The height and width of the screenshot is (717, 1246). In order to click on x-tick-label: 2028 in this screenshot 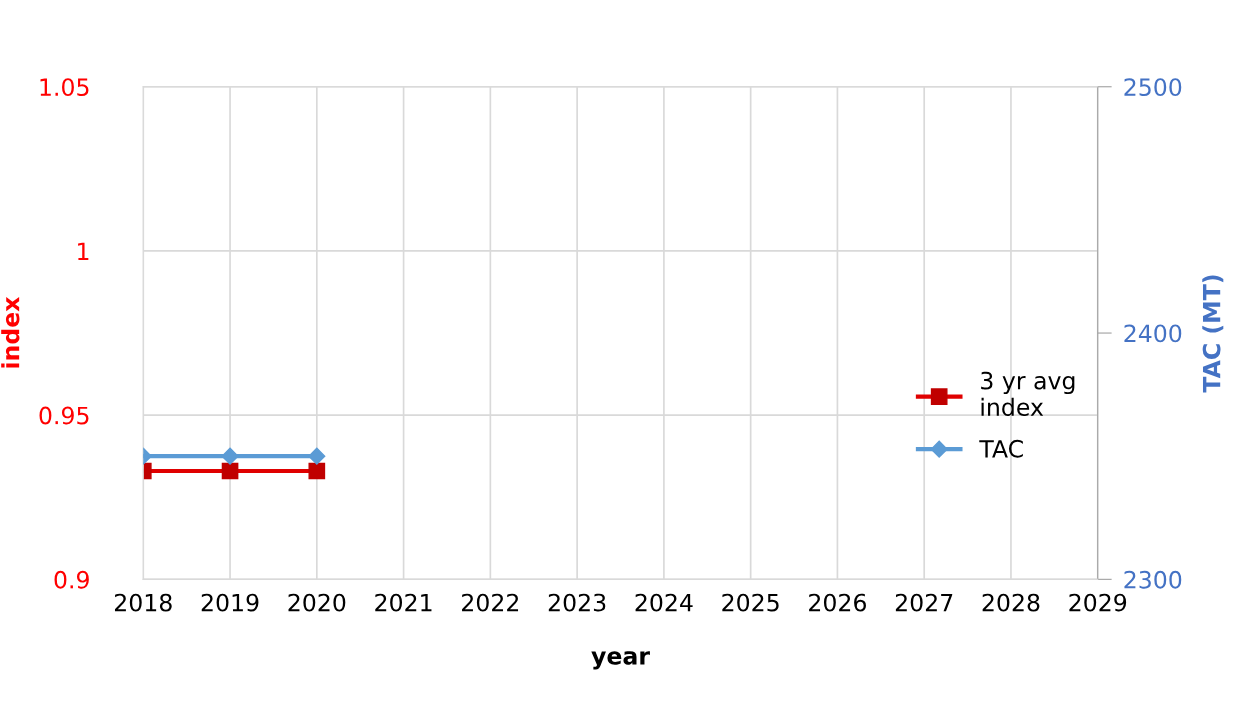, I will do `click(1011, 602)`.